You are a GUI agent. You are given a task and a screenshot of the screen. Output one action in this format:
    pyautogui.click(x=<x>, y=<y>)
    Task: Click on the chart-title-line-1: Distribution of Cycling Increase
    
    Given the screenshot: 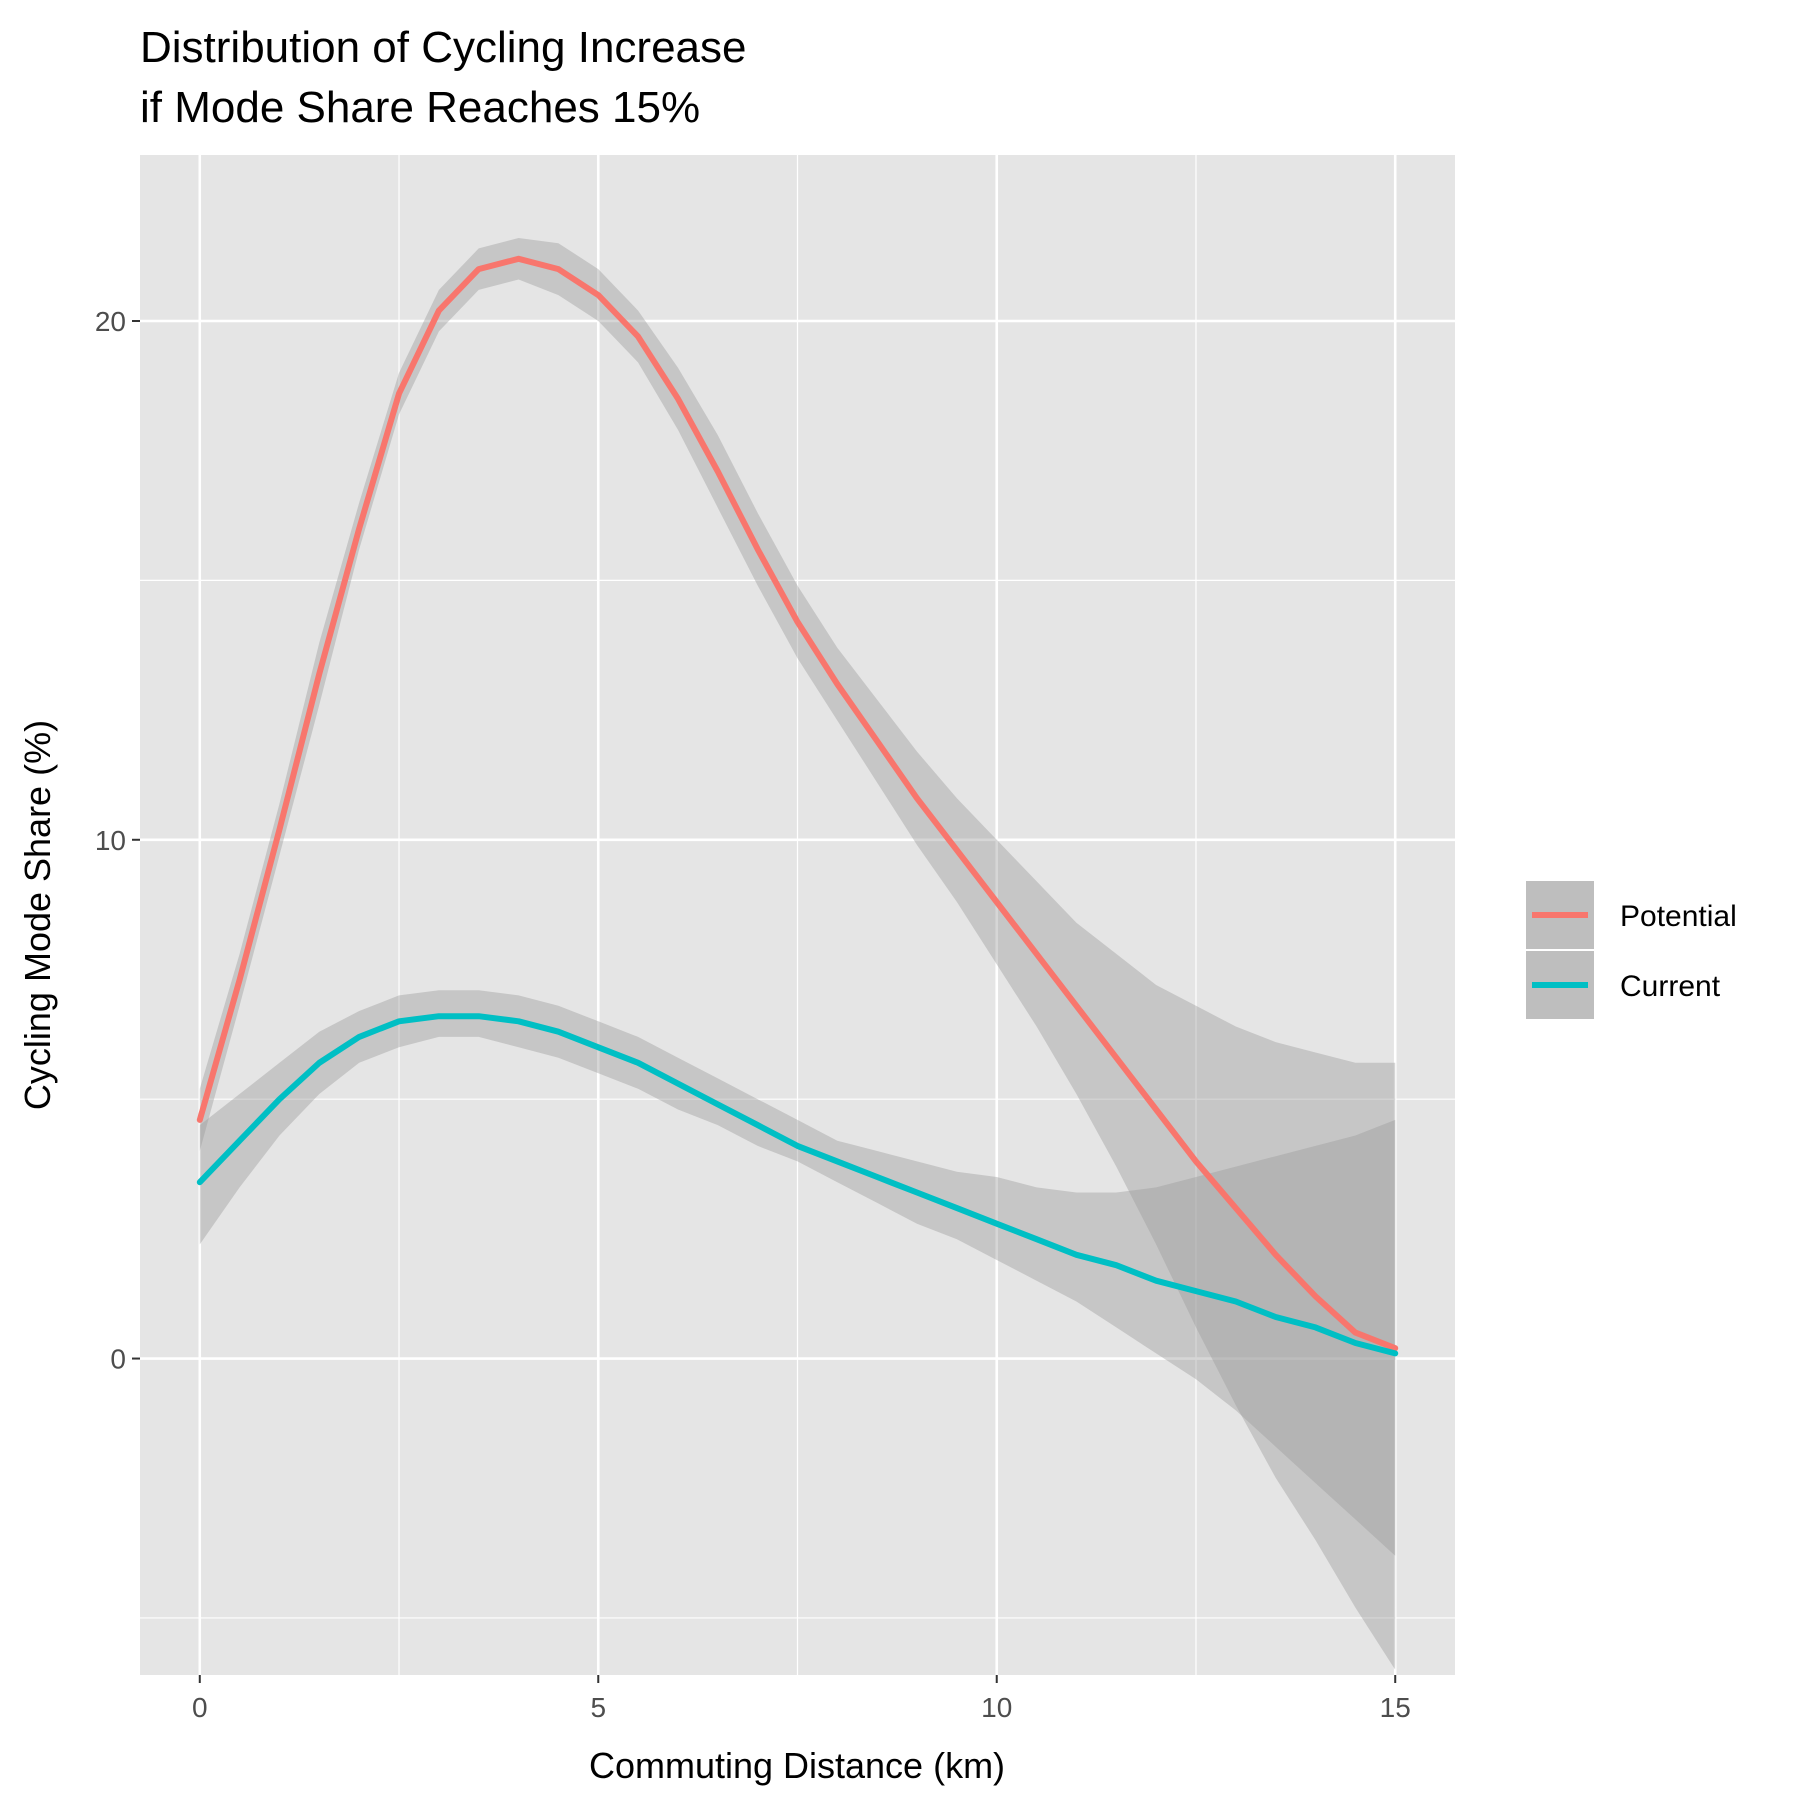 What is the action you would take?
    pyautogui.click(x=443, y=47)
    